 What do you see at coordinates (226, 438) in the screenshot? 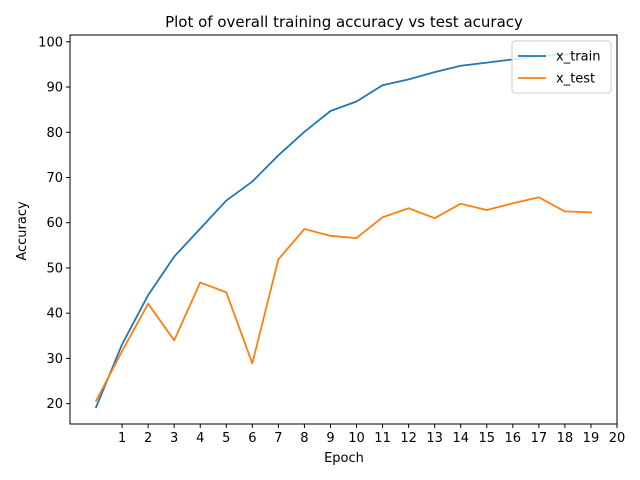
I see `x-tick-label: 5` at bounding box center [226, 438].